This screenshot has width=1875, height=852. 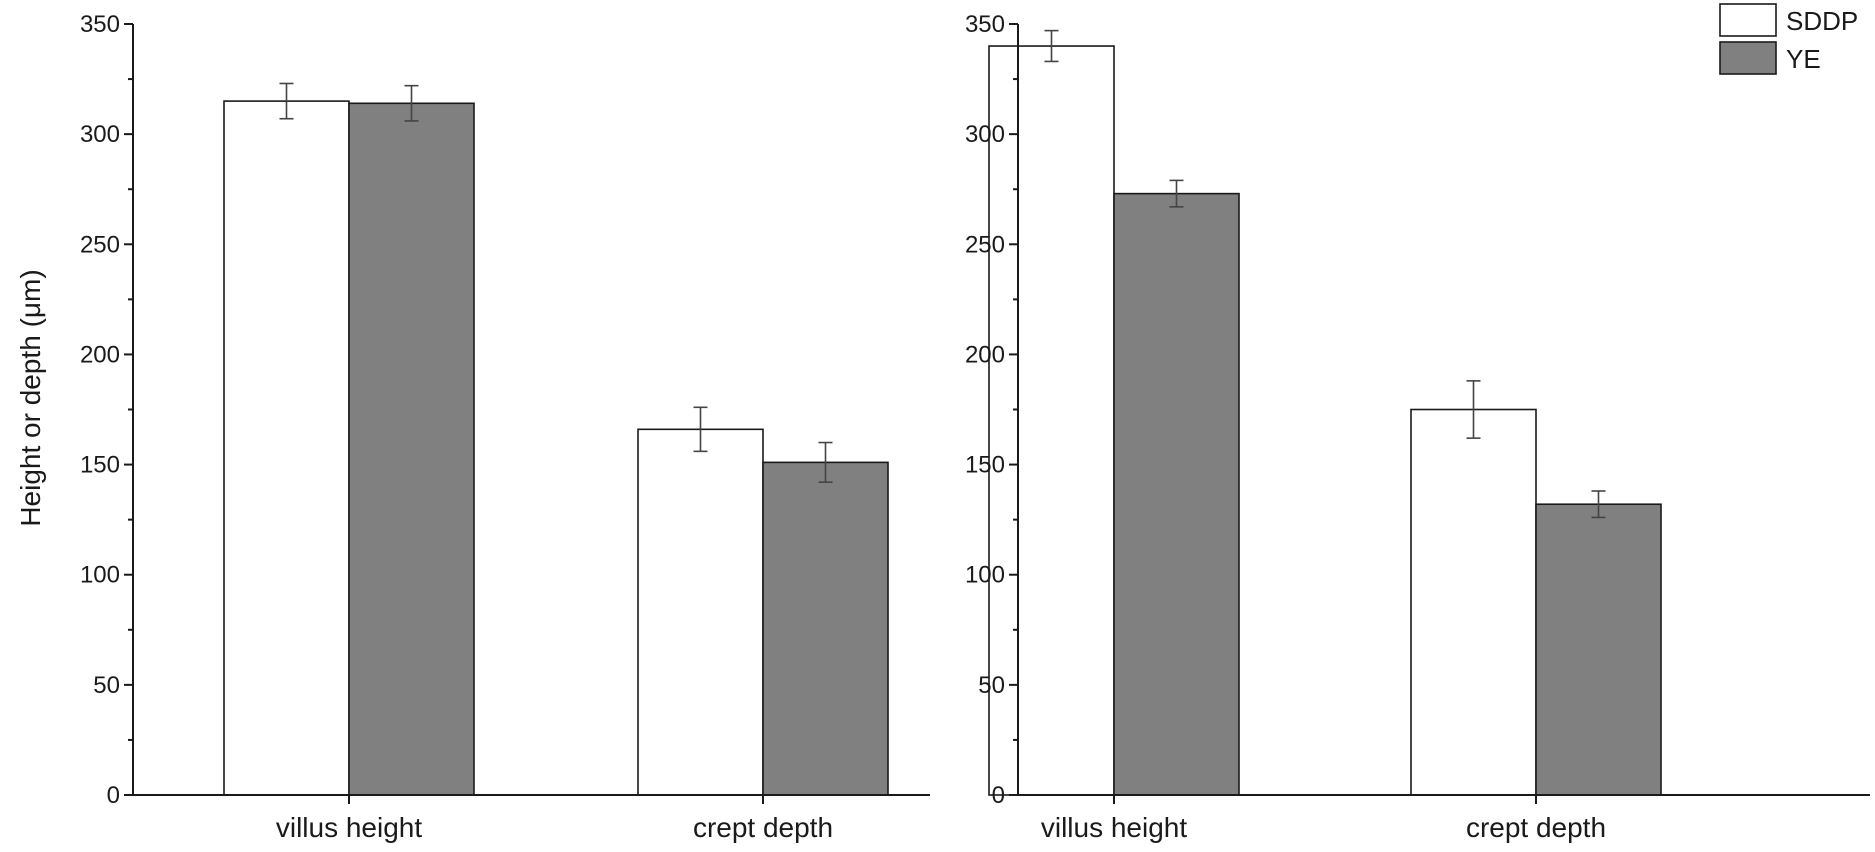 I want to click on legend-label-sddp: SDDP, so click(x=1822, y=21).